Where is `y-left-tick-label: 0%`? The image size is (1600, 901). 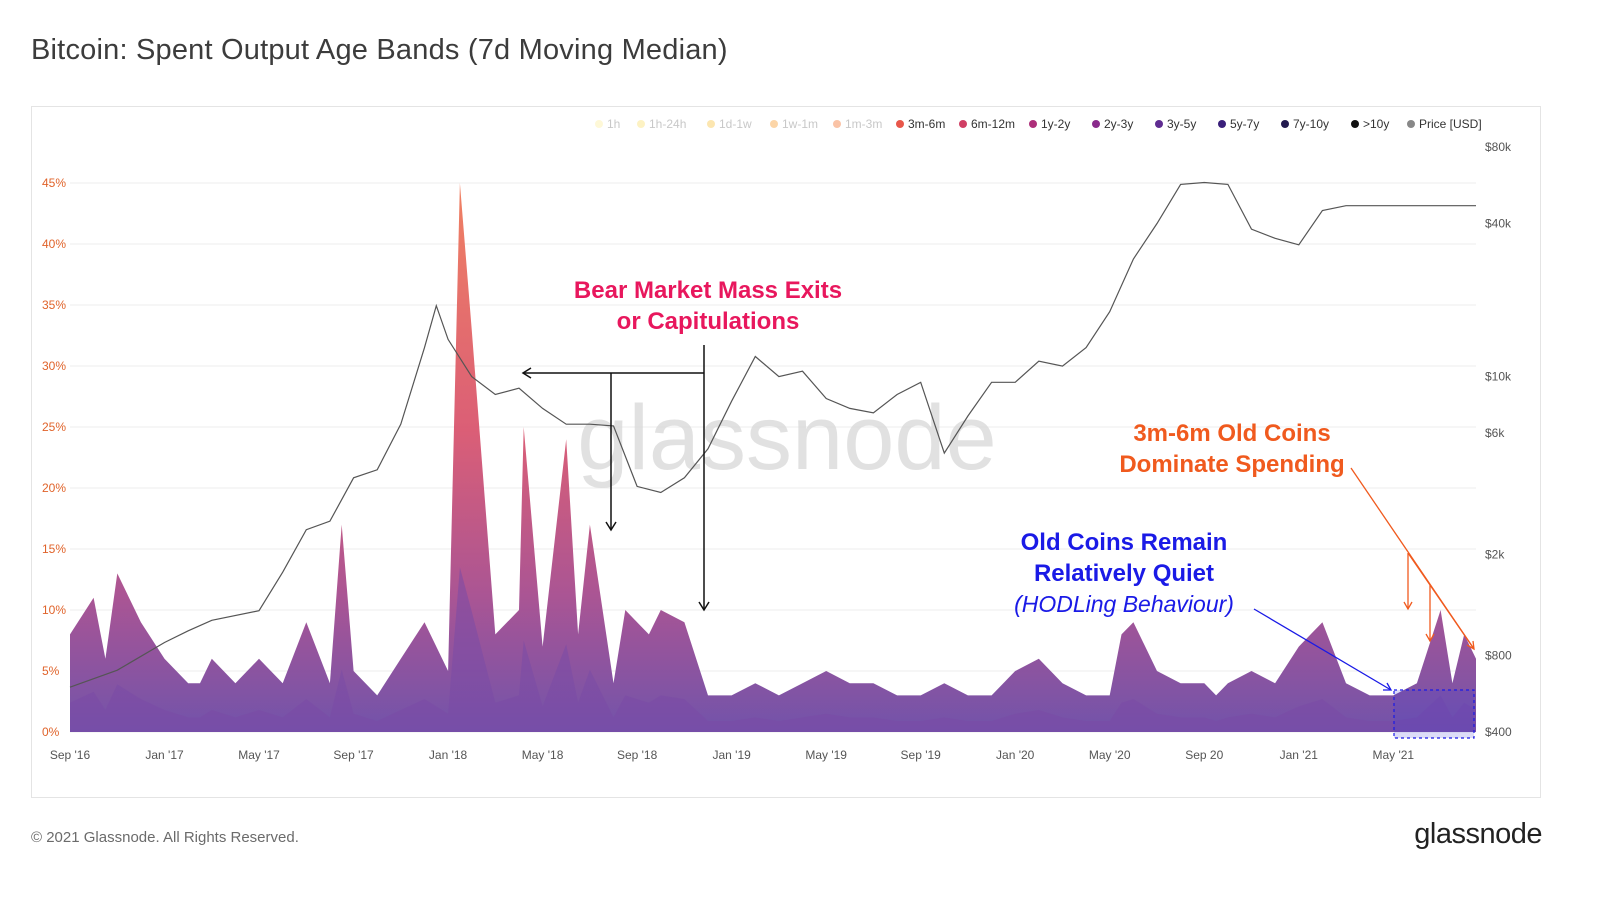
y-left-tick-label: 0% is located at coordinates (51, 732).